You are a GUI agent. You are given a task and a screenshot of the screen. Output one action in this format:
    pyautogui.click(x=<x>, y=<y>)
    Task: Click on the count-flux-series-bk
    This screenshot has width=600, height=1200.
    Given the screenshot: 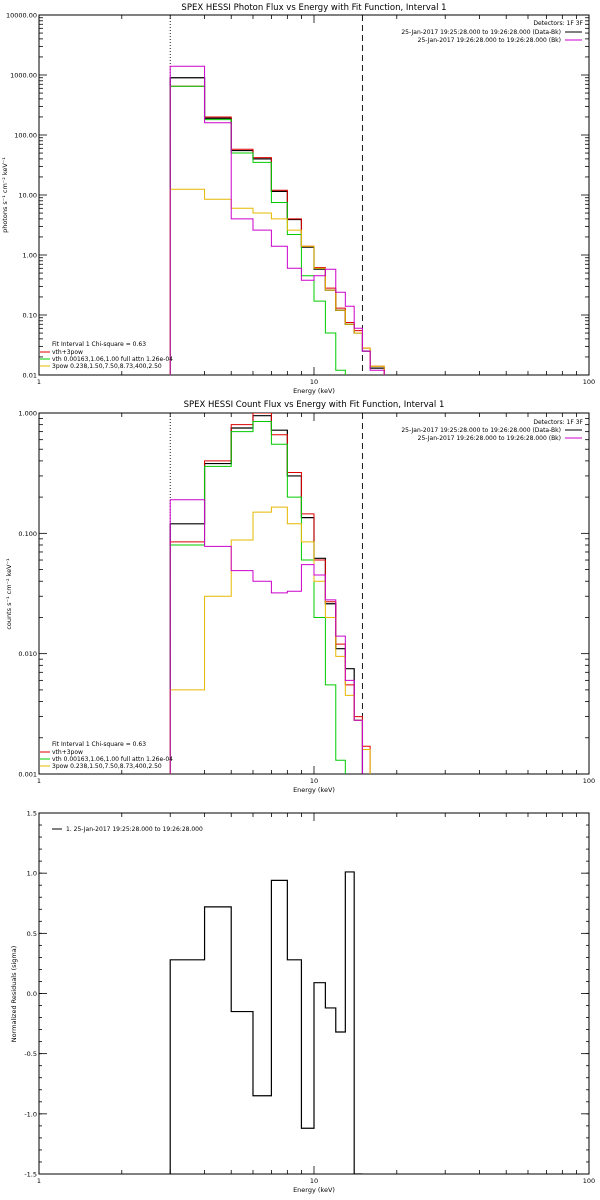 What is the action you would take?
    pyautogui.click(x=277, y=636)
    